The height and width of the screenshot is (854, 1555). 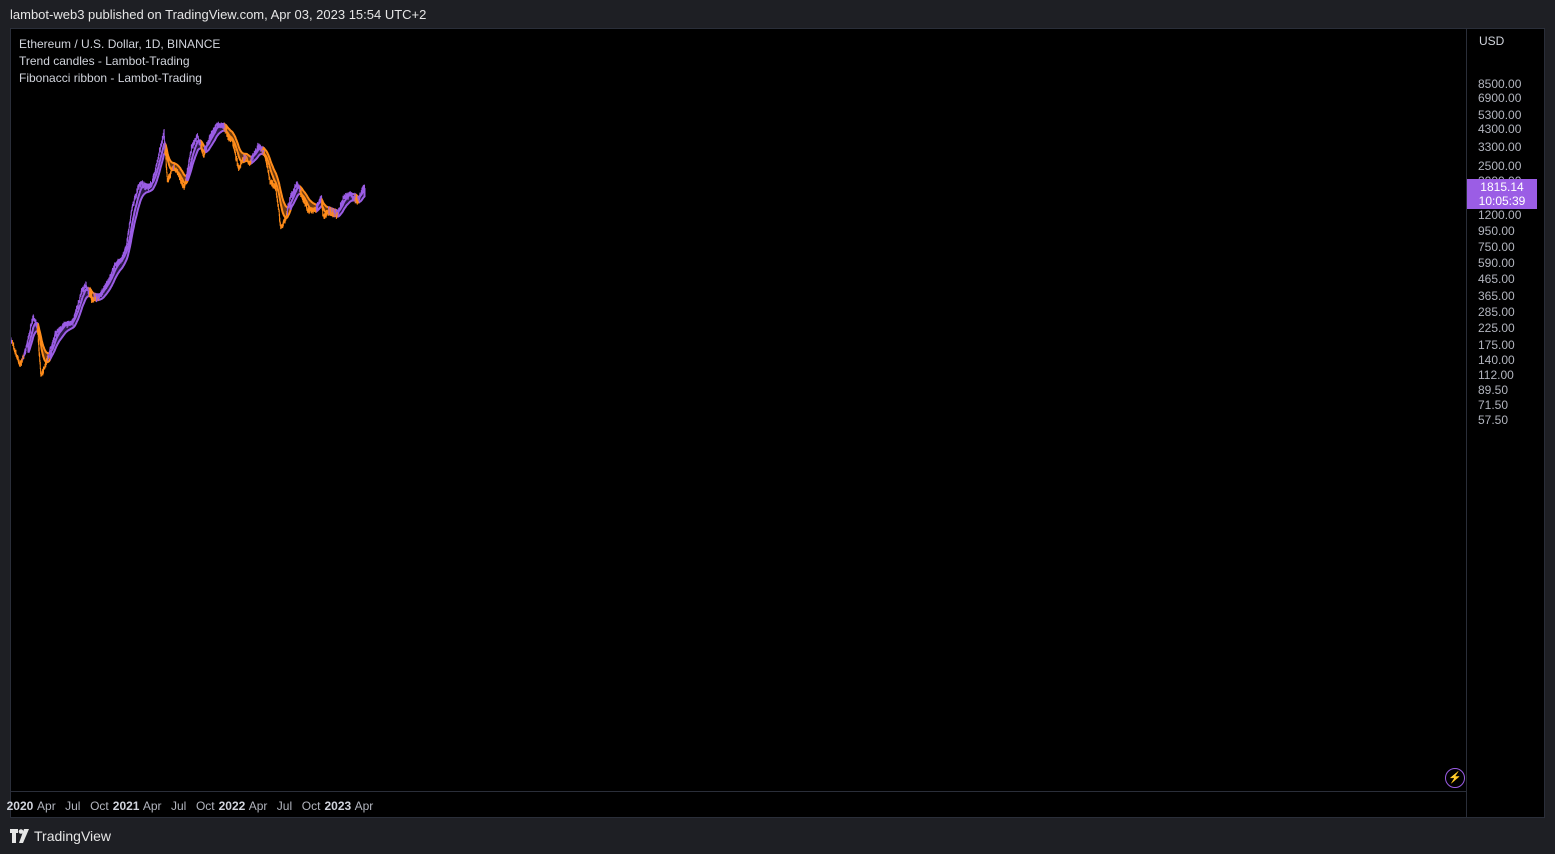 I want to click on footer-brand-label: TradingView, so click(x=73, y=836).